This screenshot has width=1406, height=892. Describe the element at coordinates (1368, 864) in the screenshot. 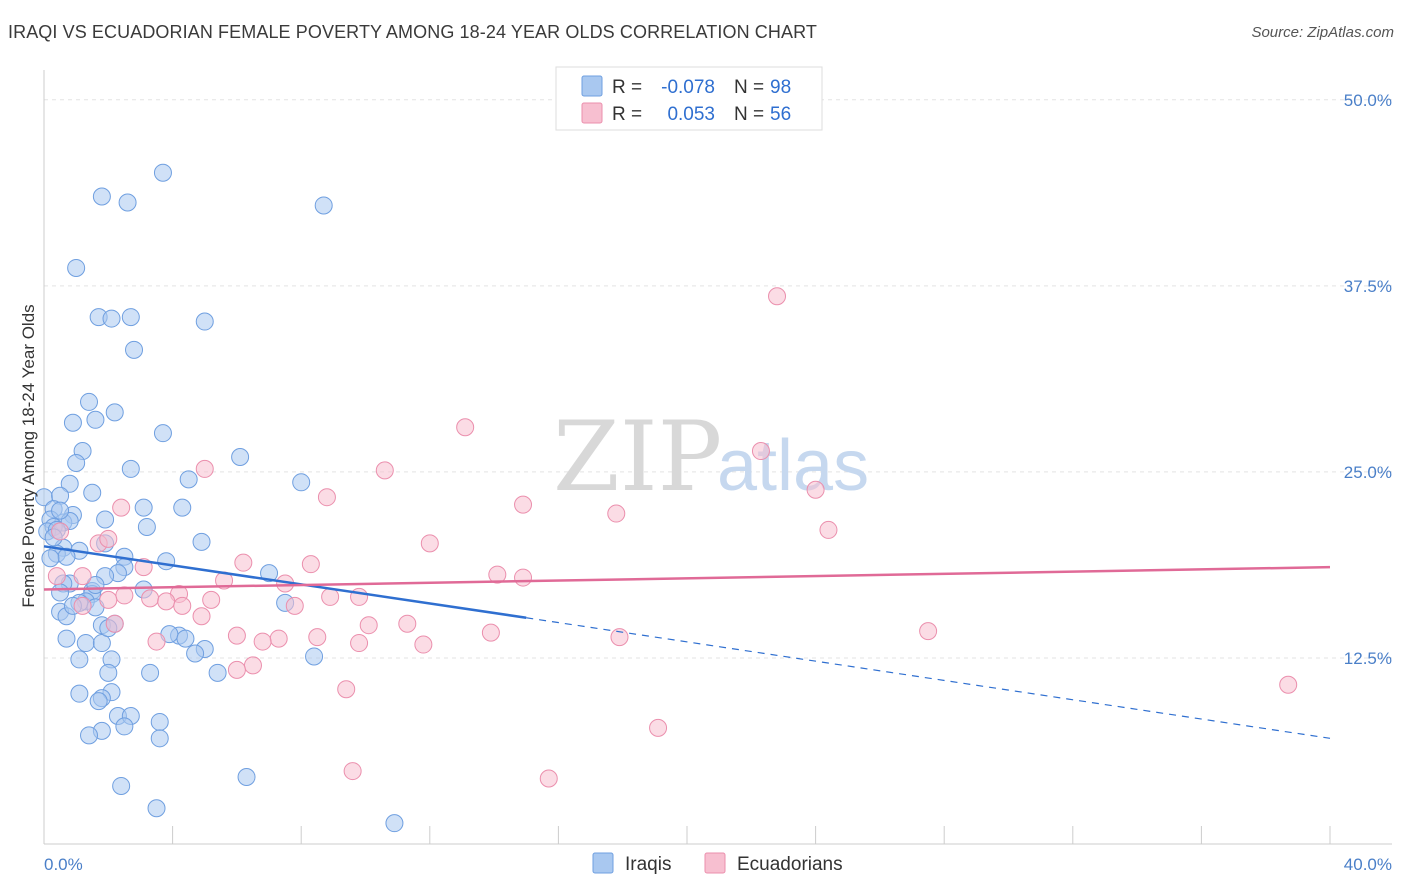

I see `x-tick-label-max: 40.0%` at that location.